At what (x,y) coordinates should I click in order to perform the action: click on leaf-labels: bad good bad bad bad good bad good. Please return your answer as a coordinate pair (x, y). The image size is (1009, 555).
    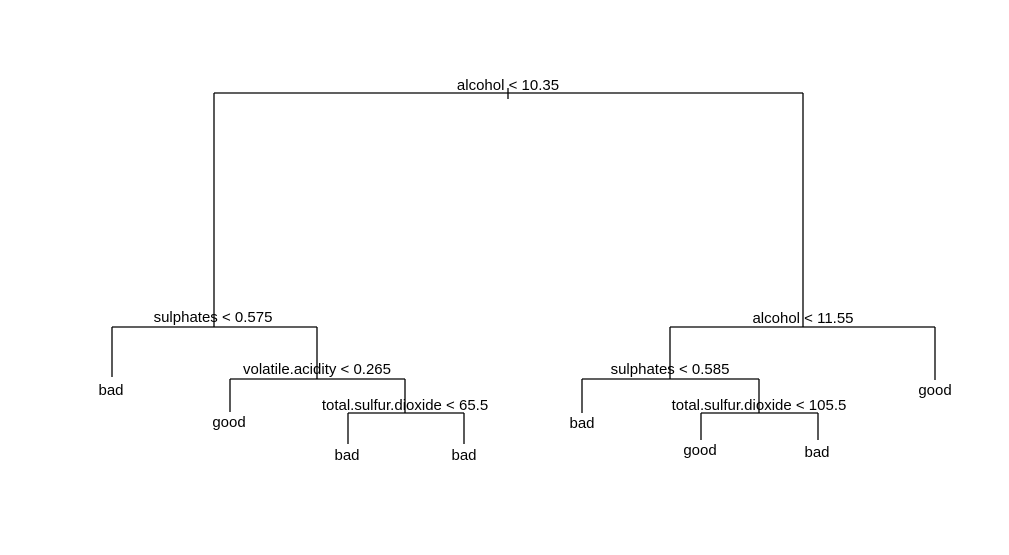
    Looking at the image, I should click on (524, 423).